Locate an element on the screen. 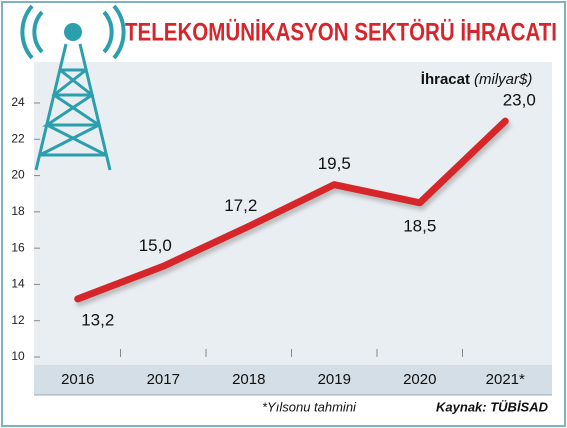 This screenshot has width=567, height=428. x-tick-label: 2017 is located at coordinates (163, 379).